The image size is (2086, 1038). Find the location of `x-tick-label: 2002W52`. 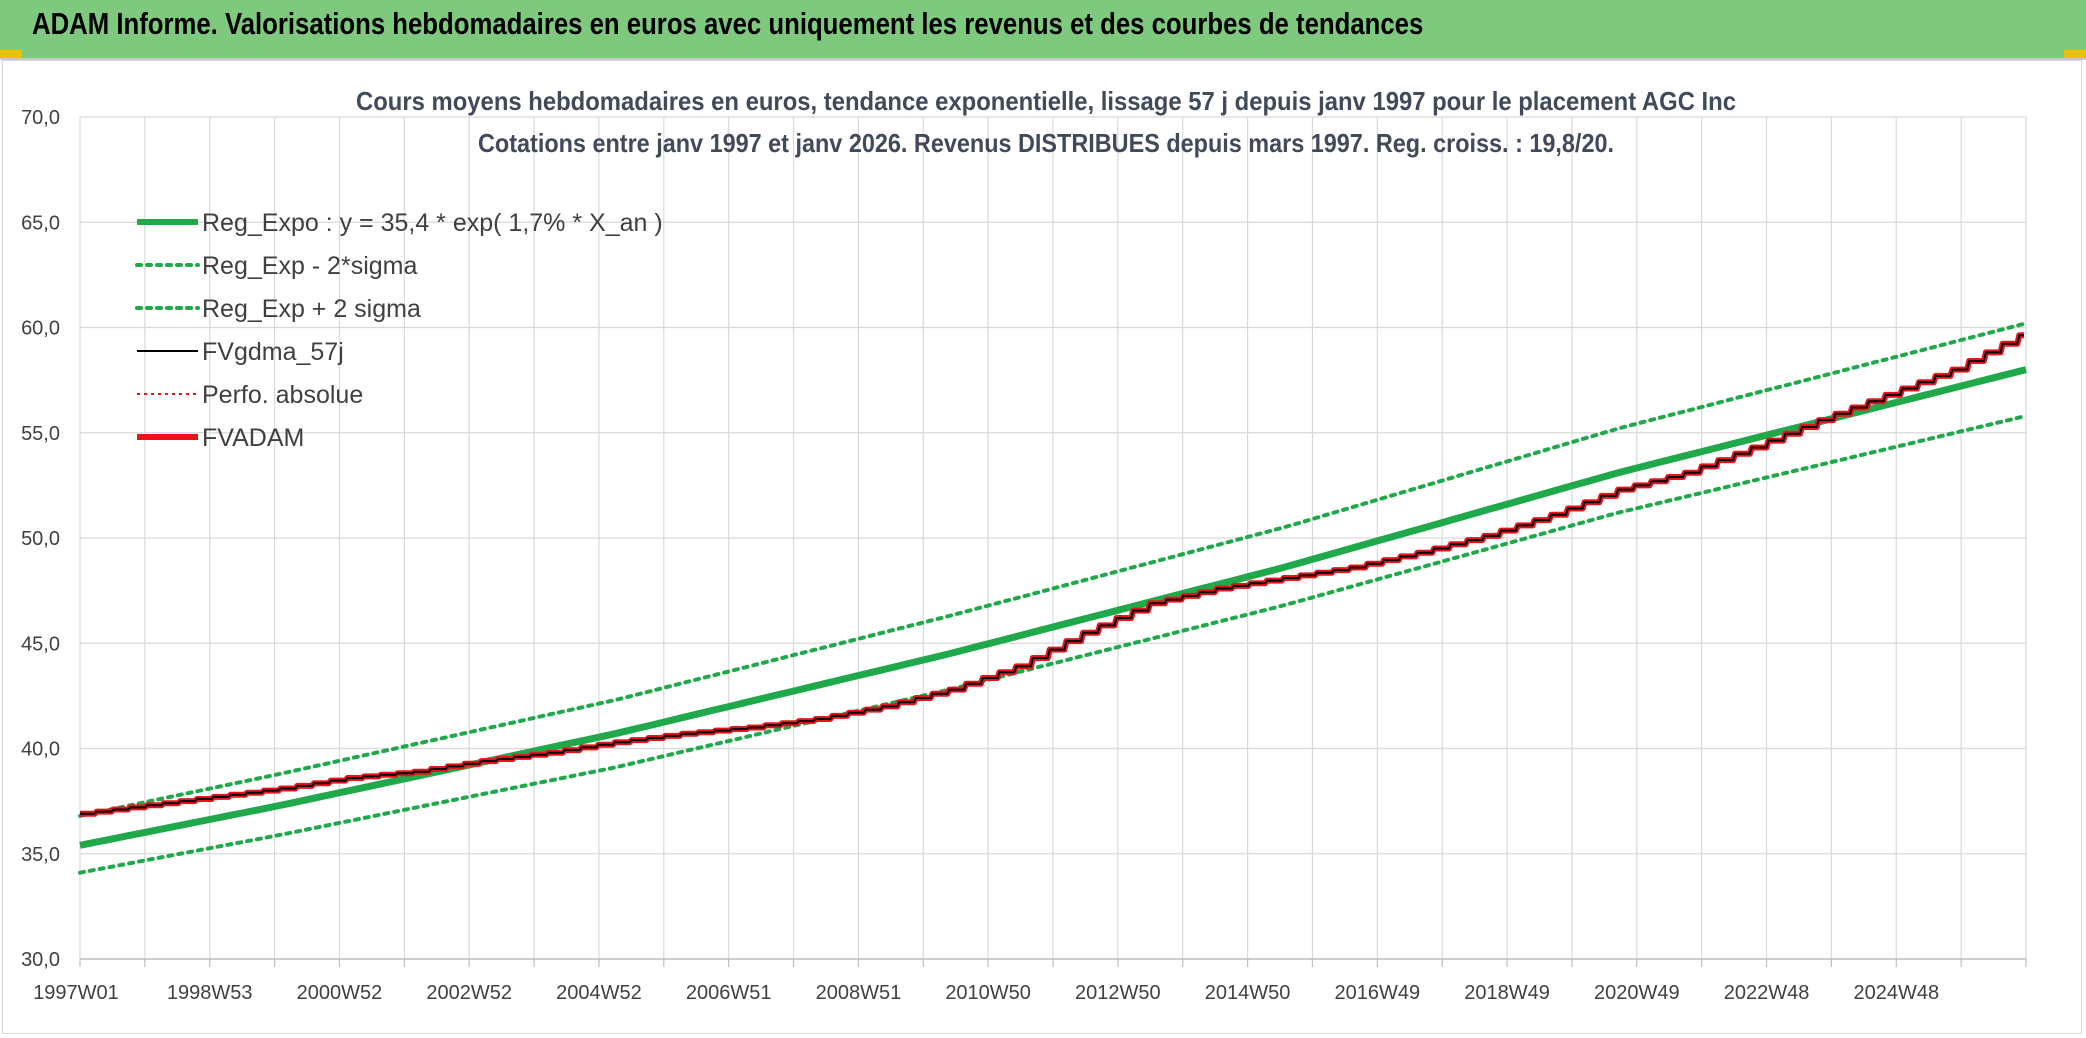

x-tick-label: 2002W52 is located at coordinates (469, 993).